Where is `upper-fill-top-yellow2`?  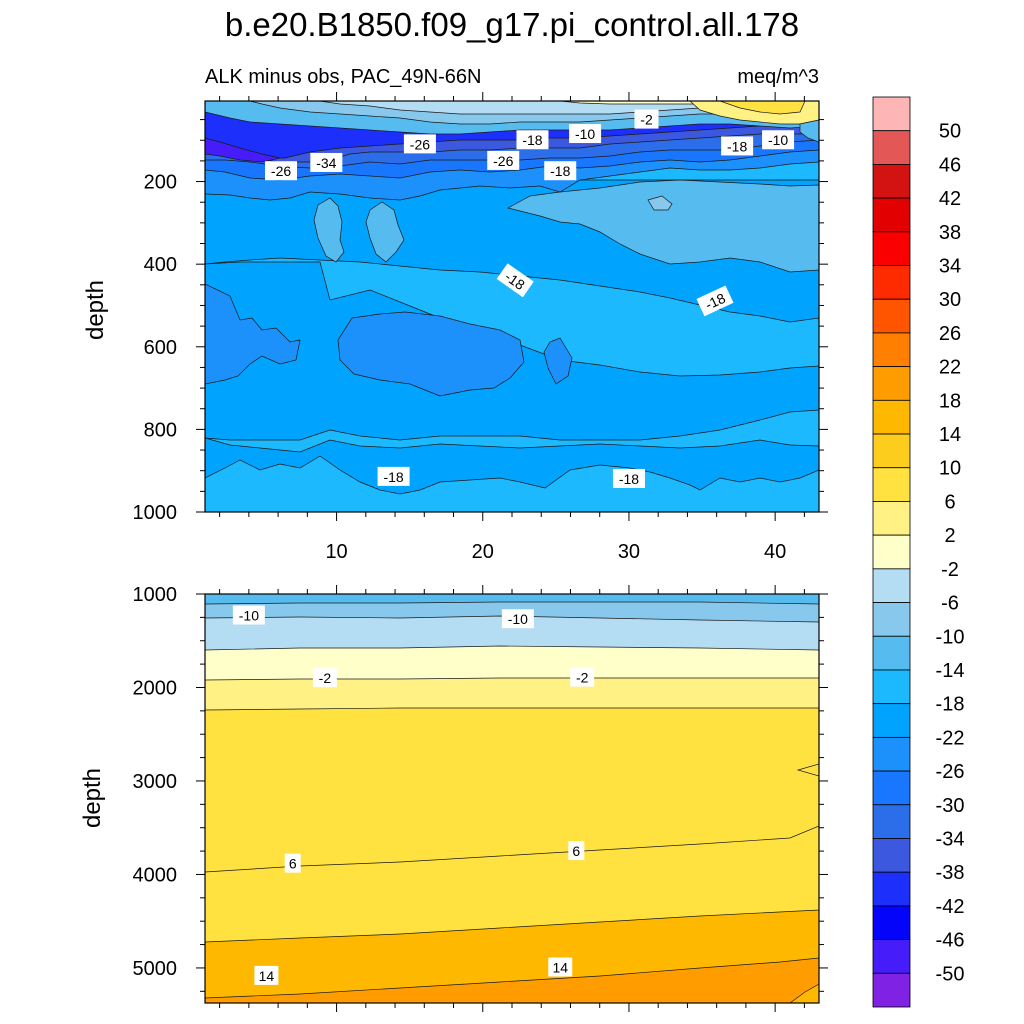
upper-fill-top-yellow2 is located at coordinates (762, 108).